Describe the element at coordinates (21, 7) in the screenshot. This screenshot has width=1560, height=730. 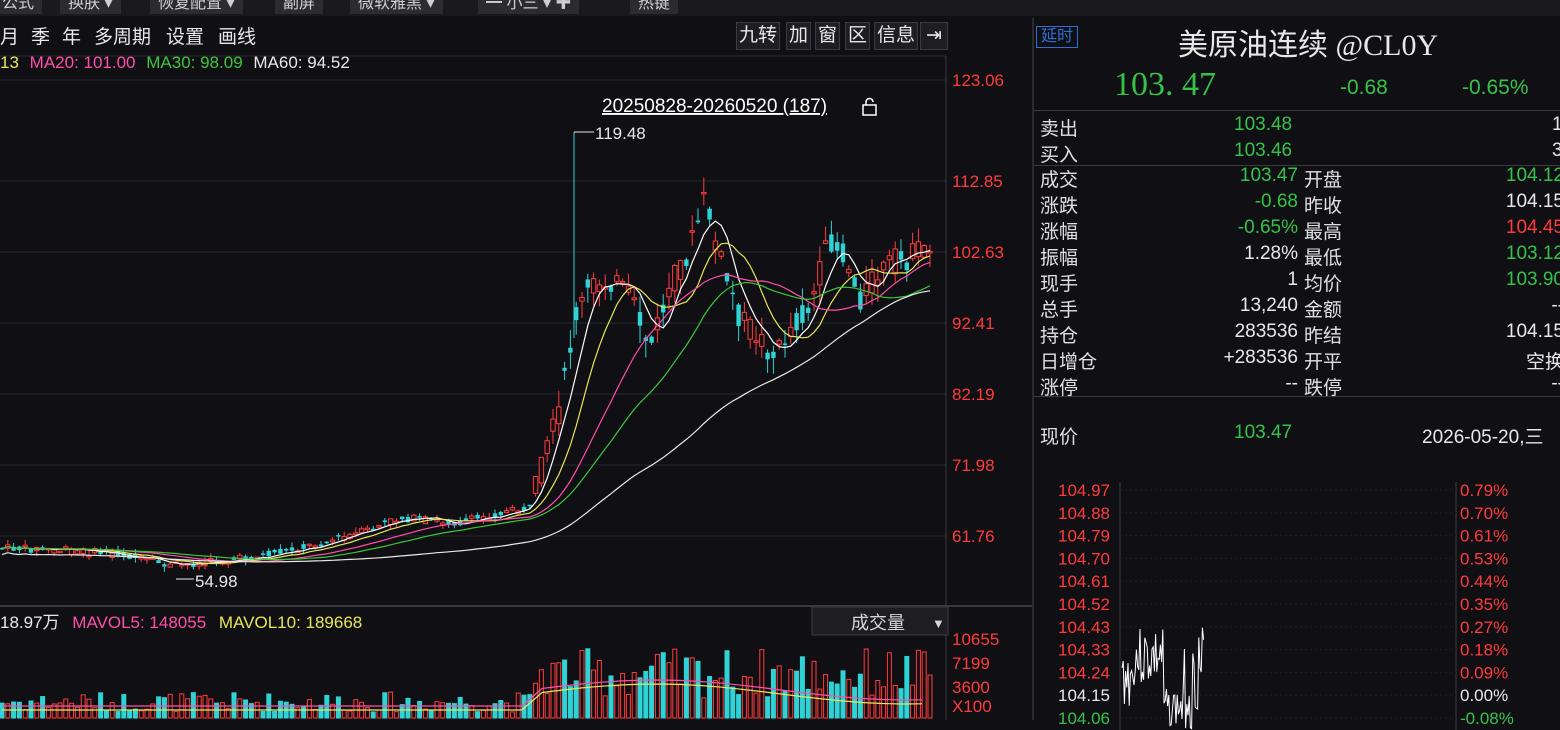
I see `toolbar-formula: 公式` at that location.